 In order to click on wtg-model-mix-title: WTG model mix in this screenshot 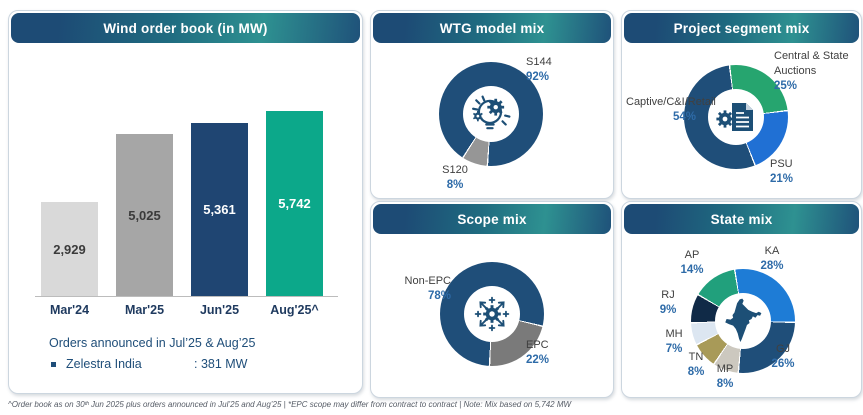, I will do `click(492, 28)`.